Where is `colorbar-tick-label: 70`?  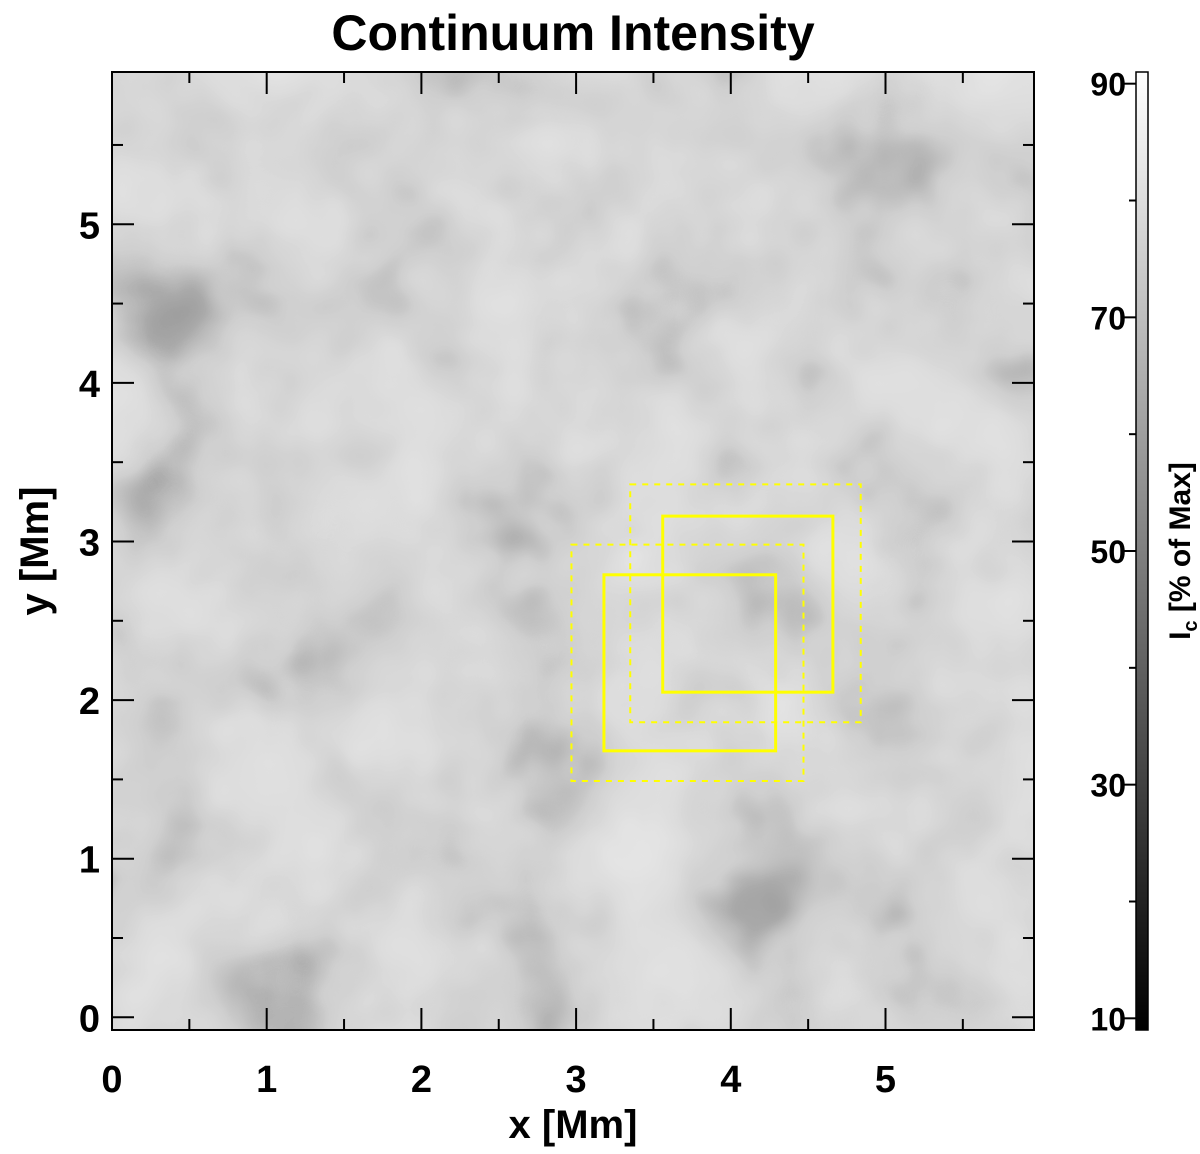 colorbar-tick-label: 70 is located at coordinates (1108, 318).